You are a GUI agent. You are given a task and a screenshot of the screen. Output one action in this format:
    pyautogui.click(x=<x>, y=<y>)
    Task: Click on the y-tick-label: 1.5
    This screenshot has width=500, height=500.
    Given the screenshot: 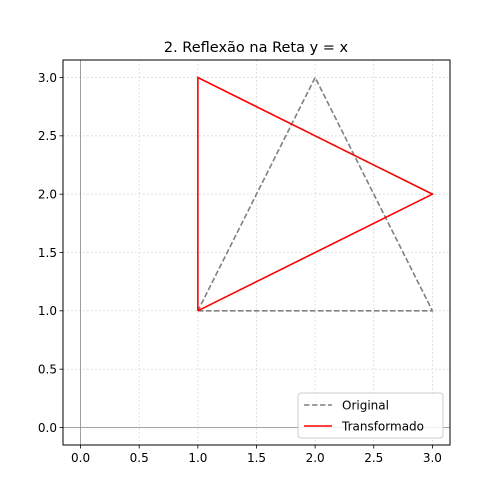 What is the action you would take?
    pyautogui.click(x=47, y=253)
    